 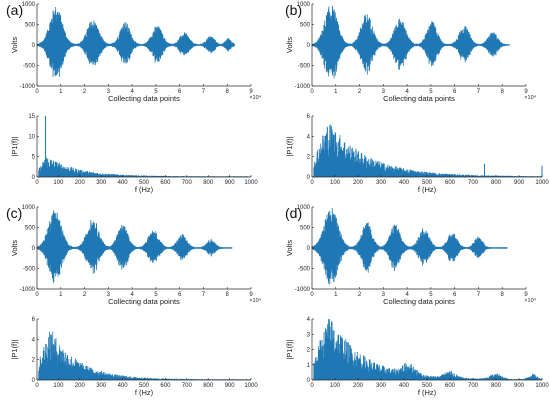 What do you see at coordinates (473, 386) in the screenshot?
I see `x-tick-label: 700` at bounding box center [473, 386].